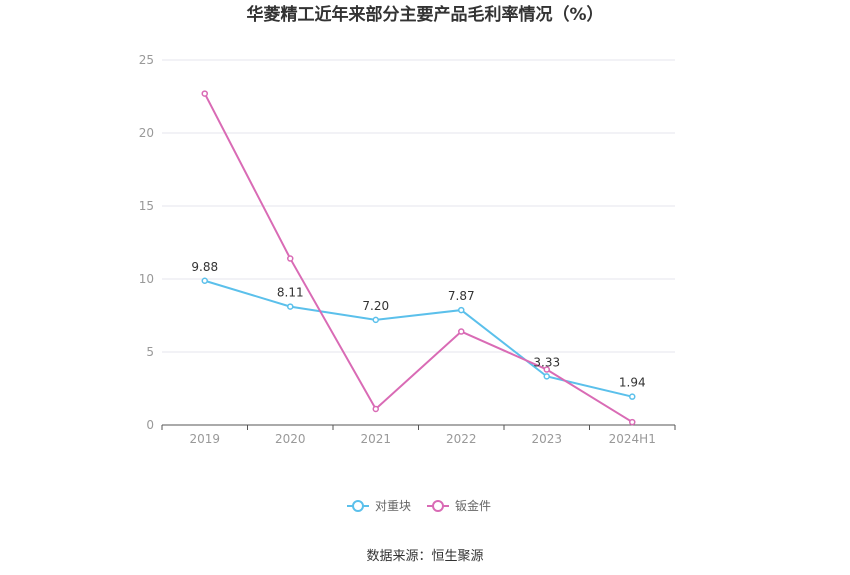  I want to click on legend-label: 对重块, so click(393, 506).